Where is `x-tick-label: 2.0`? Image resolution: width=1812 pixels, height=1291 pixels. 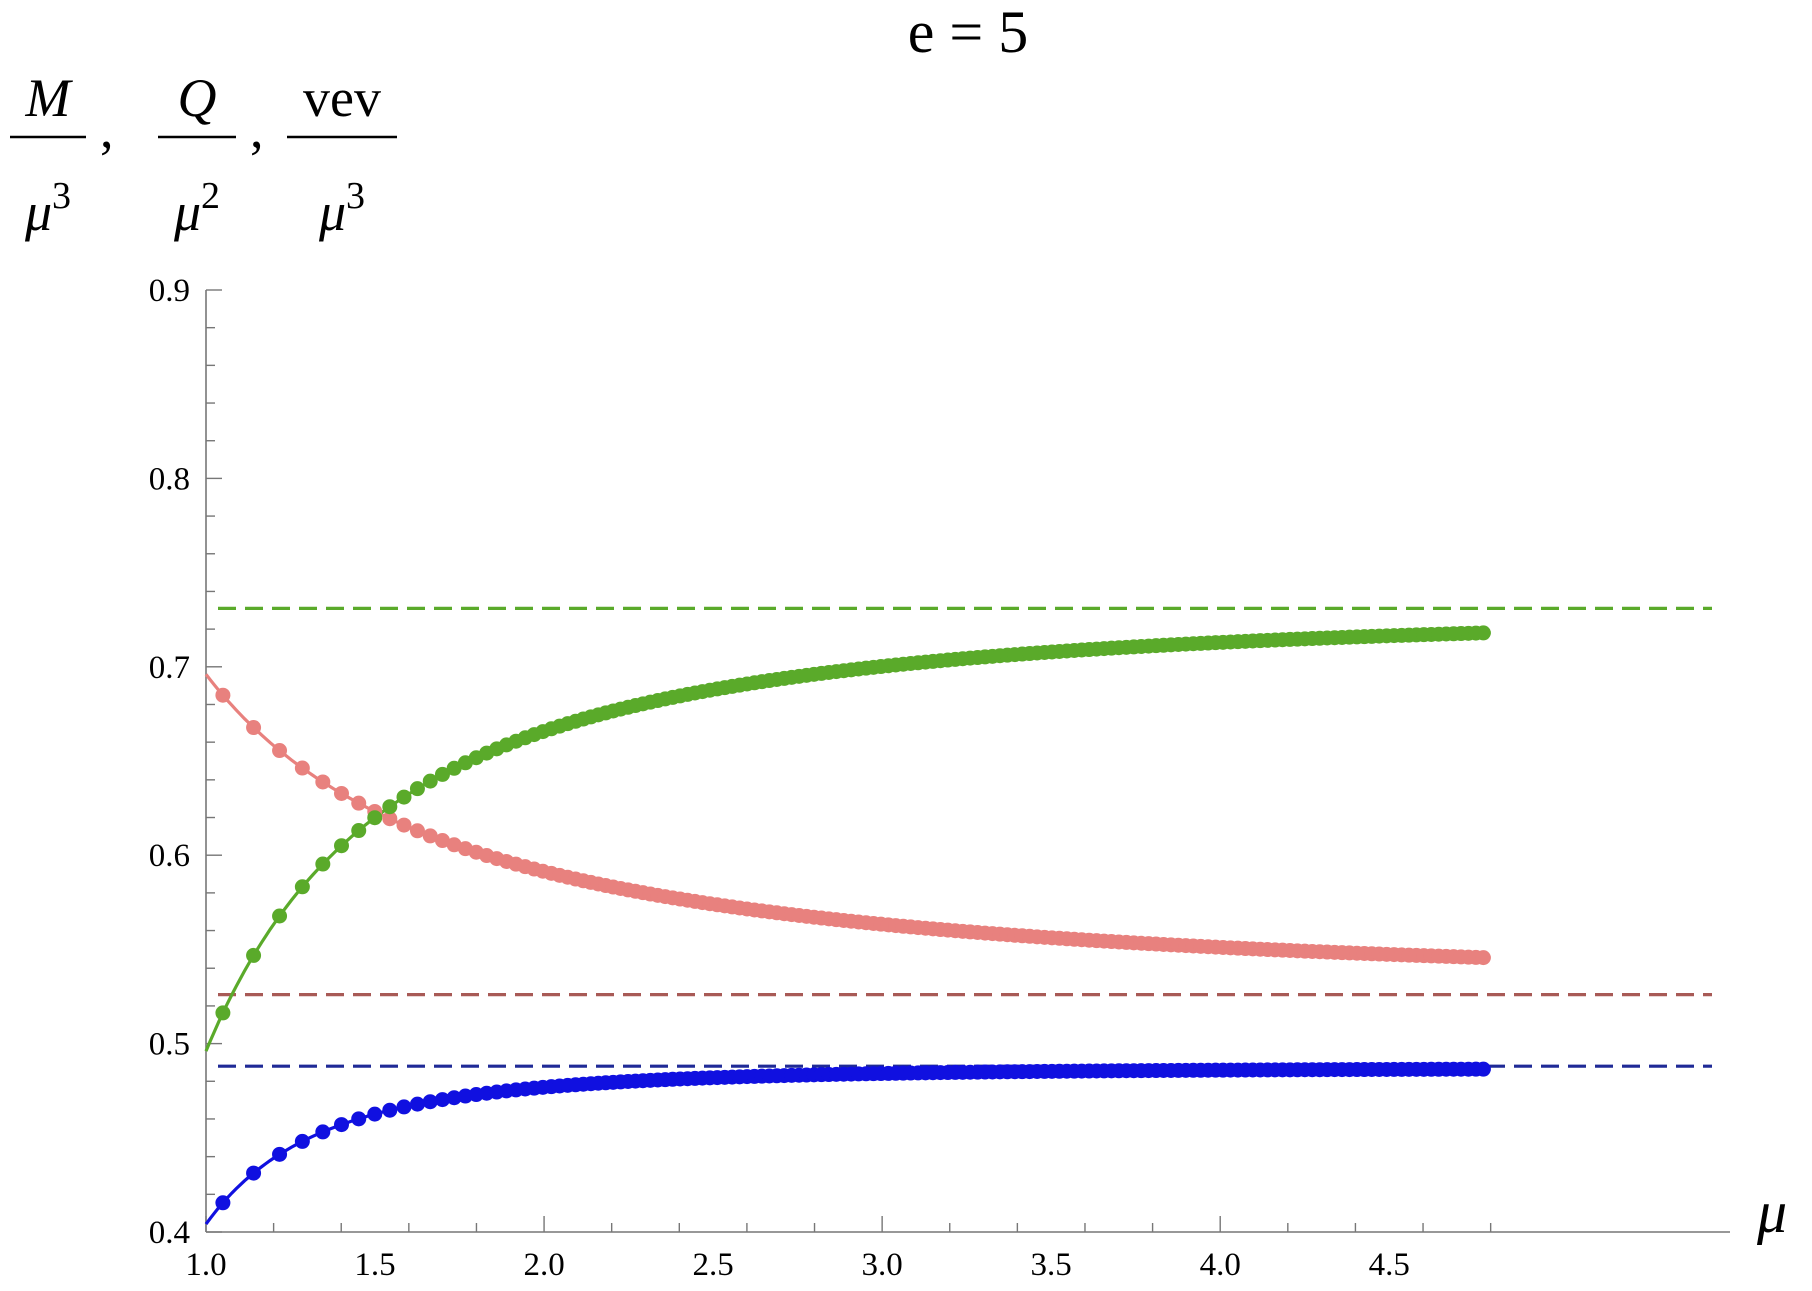 x-tick-label: 2.0 is located at coordinates (543, 1265).